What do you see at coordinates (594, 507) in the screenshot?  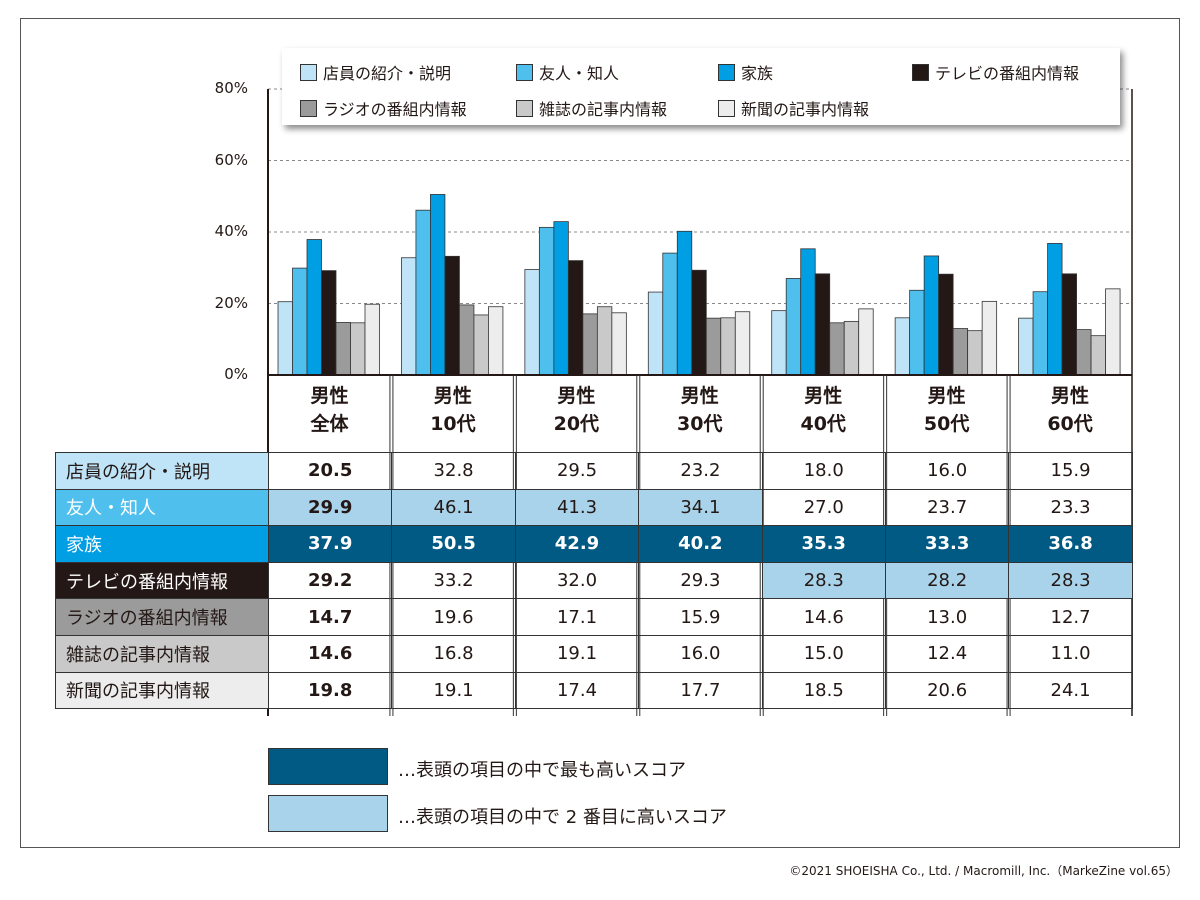 I see `table-row: 友人・知人 29.9 46.1 41.3 34.1 27.0 23.7 23.3` at bounding box center [594, 507].